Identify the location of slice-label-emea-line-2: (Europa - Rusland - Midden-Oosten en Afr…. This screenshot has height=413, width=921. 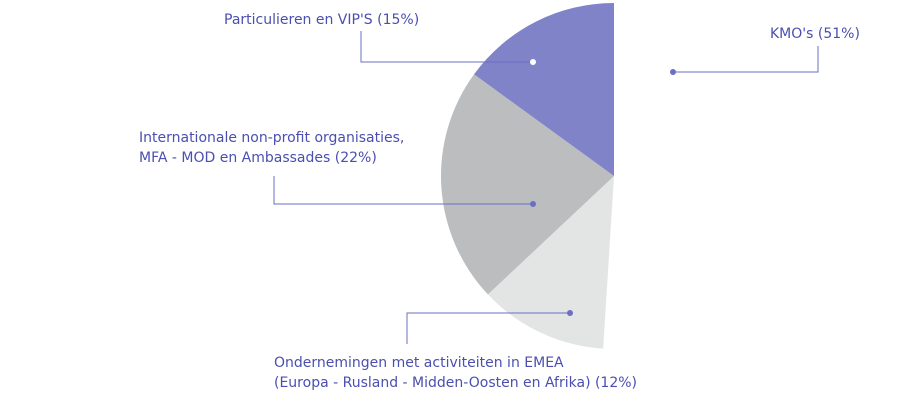
(456, 383).